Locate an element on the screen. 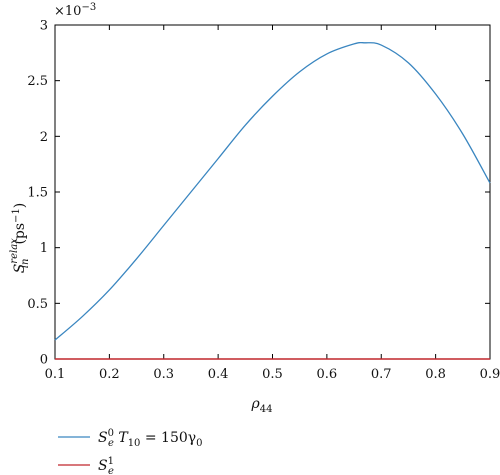 The height and width of the screenshot is (475, 500). y-axis-label: Srelaxin(ps−1) is located at coordinates (20, 238).